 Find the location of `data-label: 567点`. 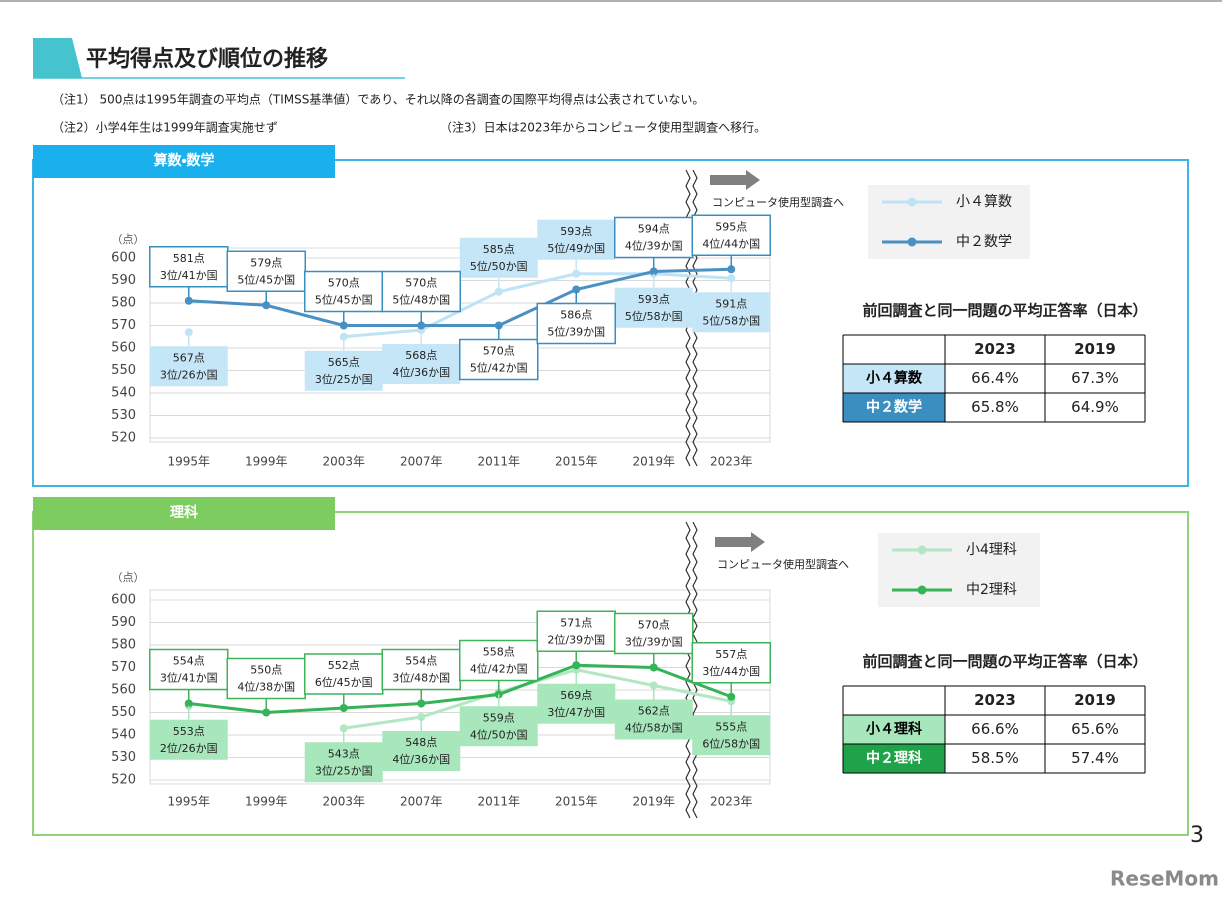

data-label: 567点 is located at coordinates (189, 357).